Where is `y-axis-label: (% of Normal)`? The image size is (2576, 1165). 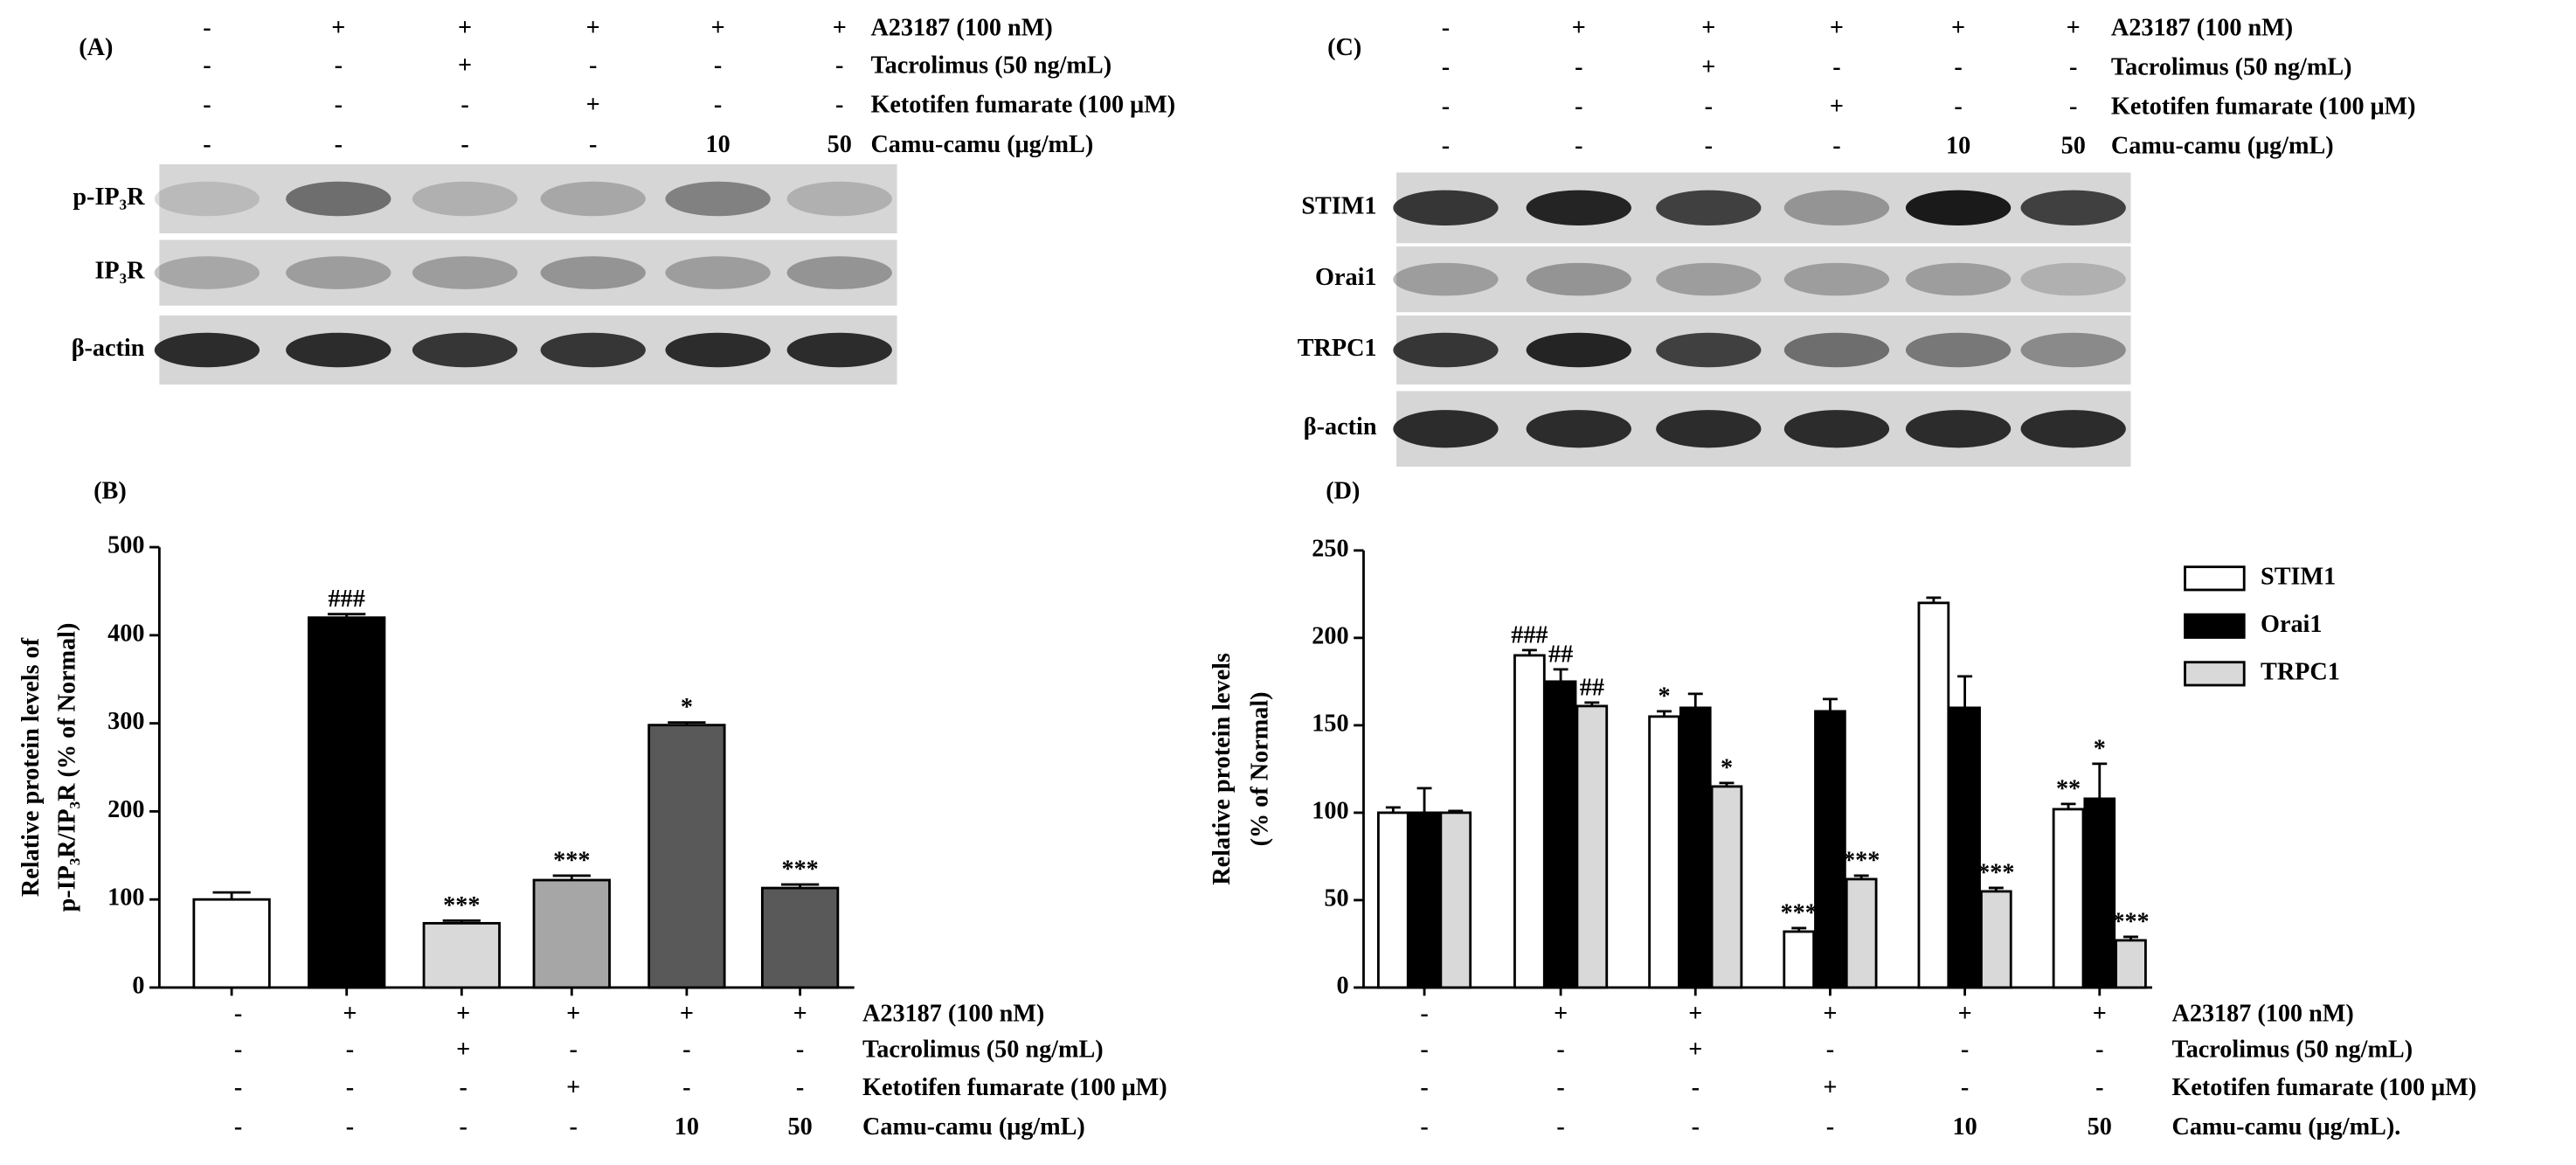 y-axis-label: (% of Normal) is located at coordinates (1259, 768).